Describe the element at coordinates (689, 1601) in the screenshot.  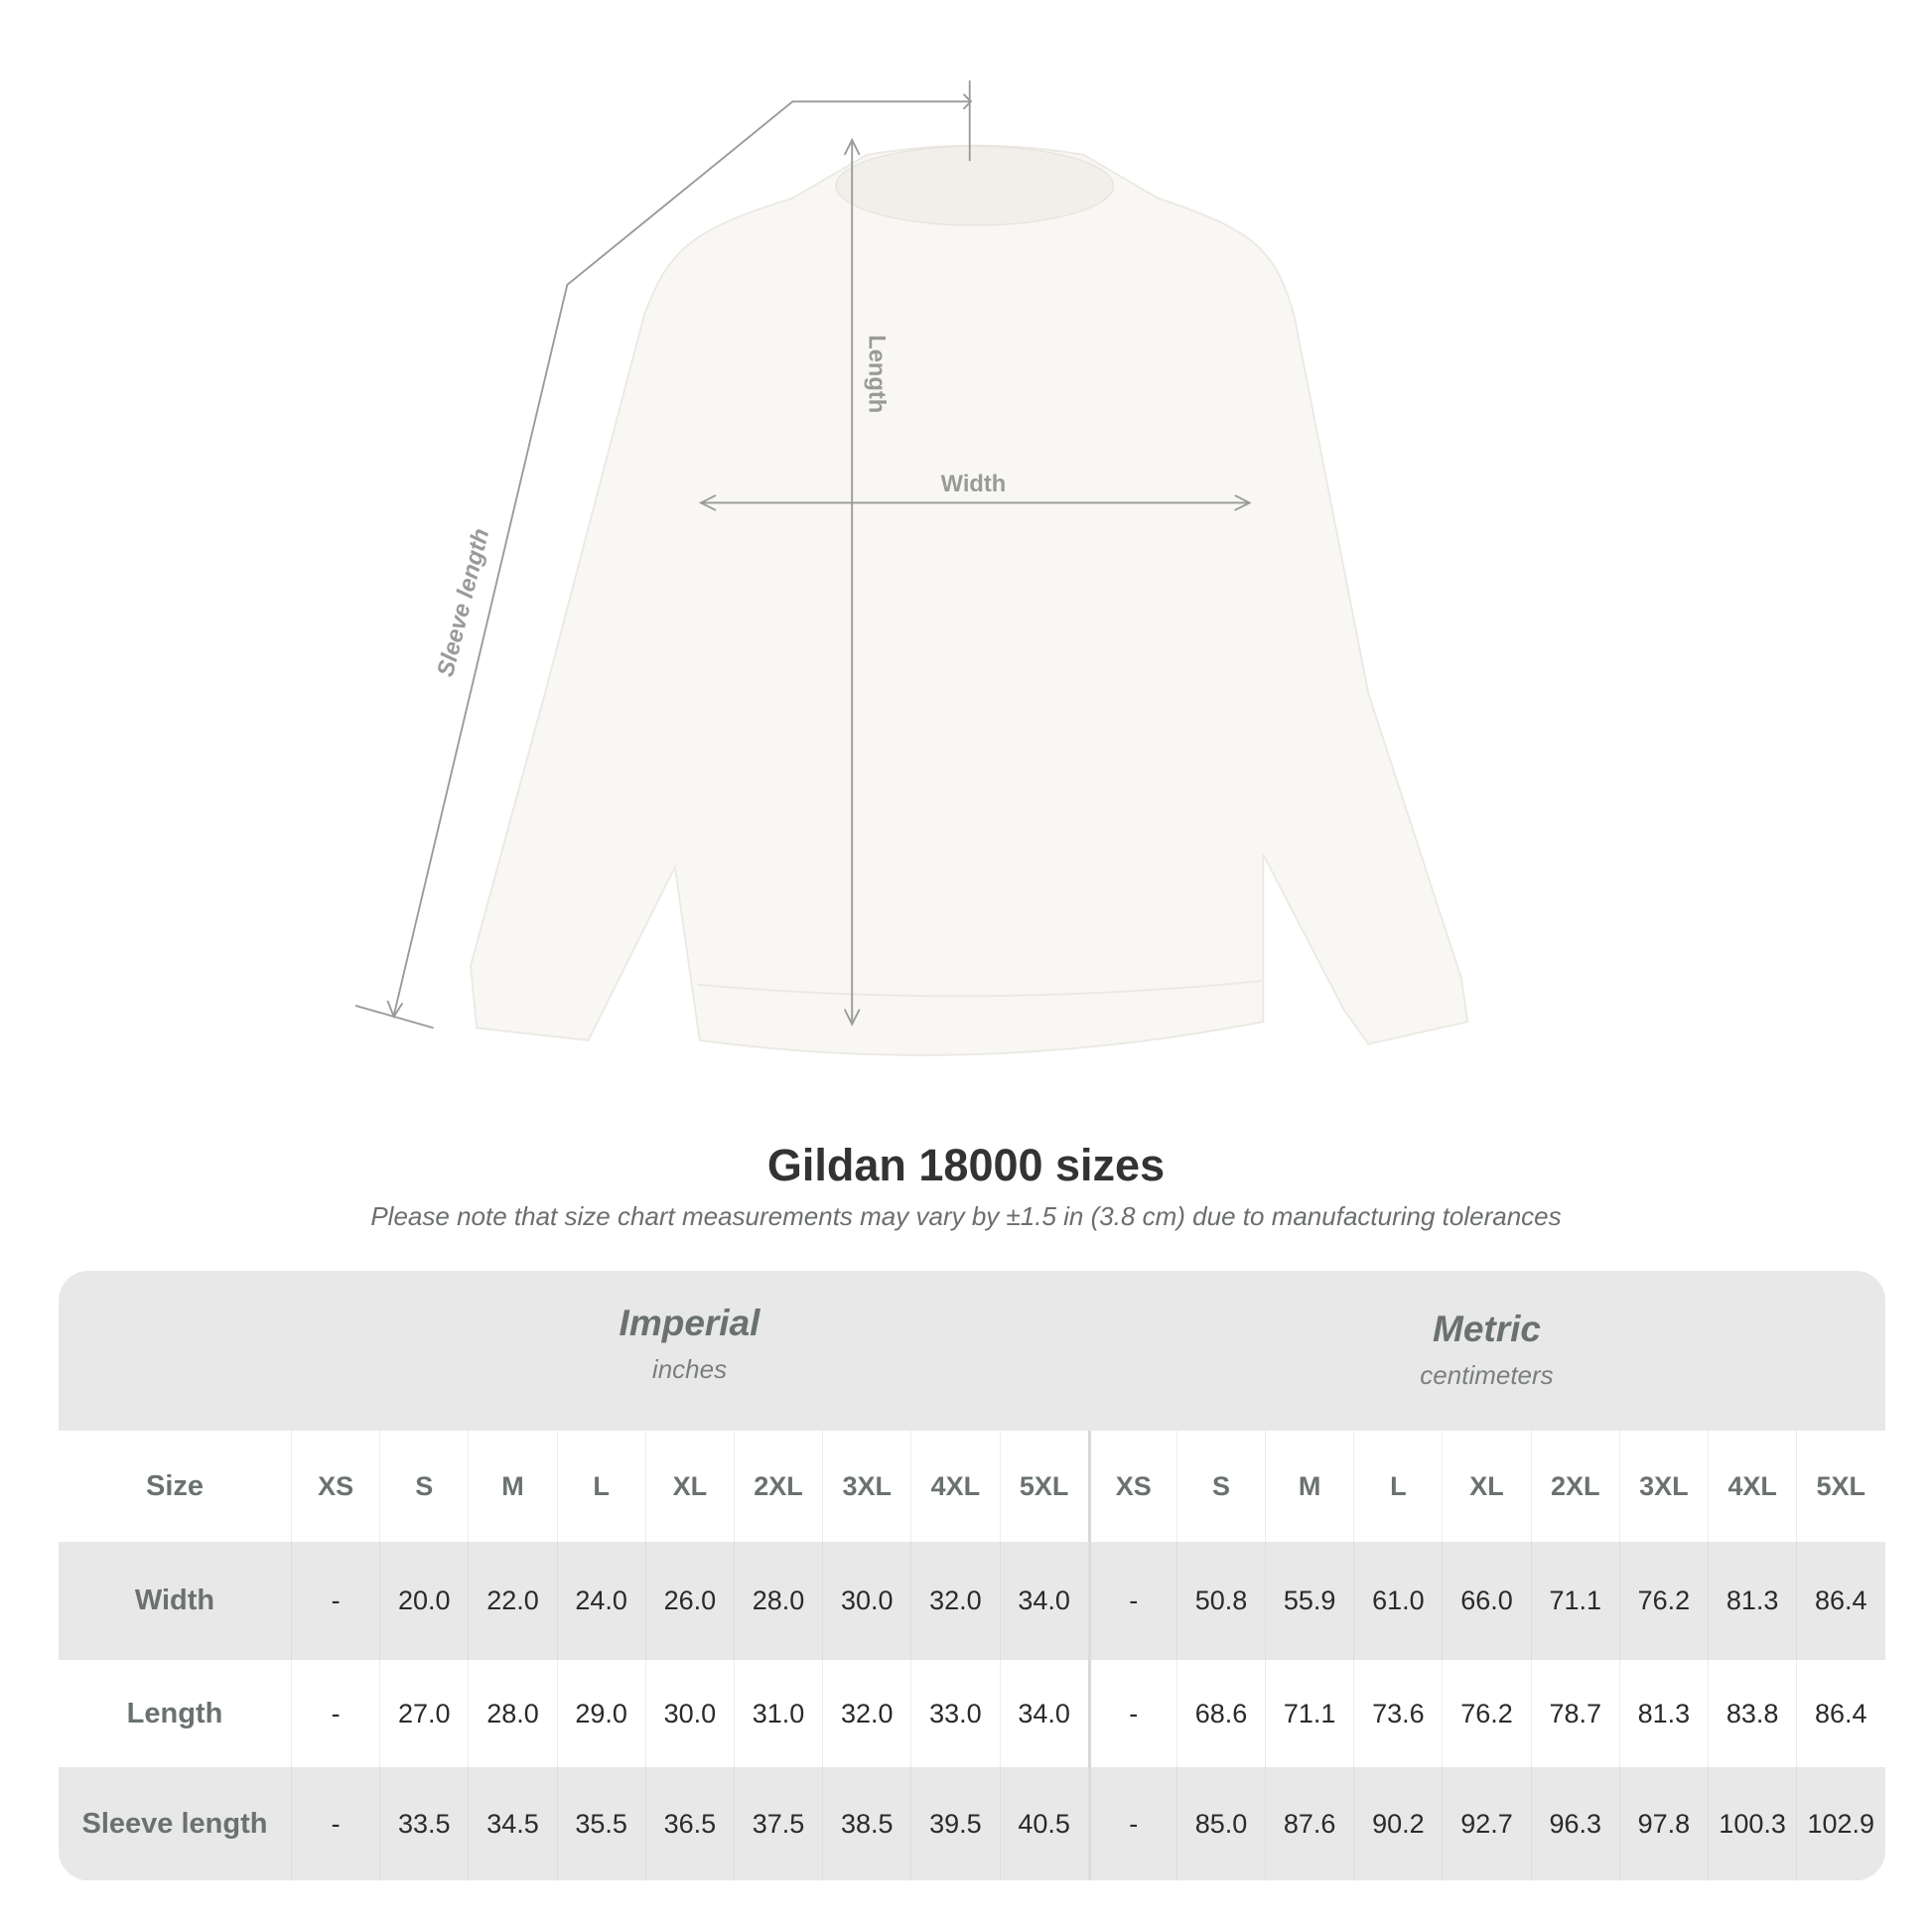
I see `table-cell: 26.0` at that location.